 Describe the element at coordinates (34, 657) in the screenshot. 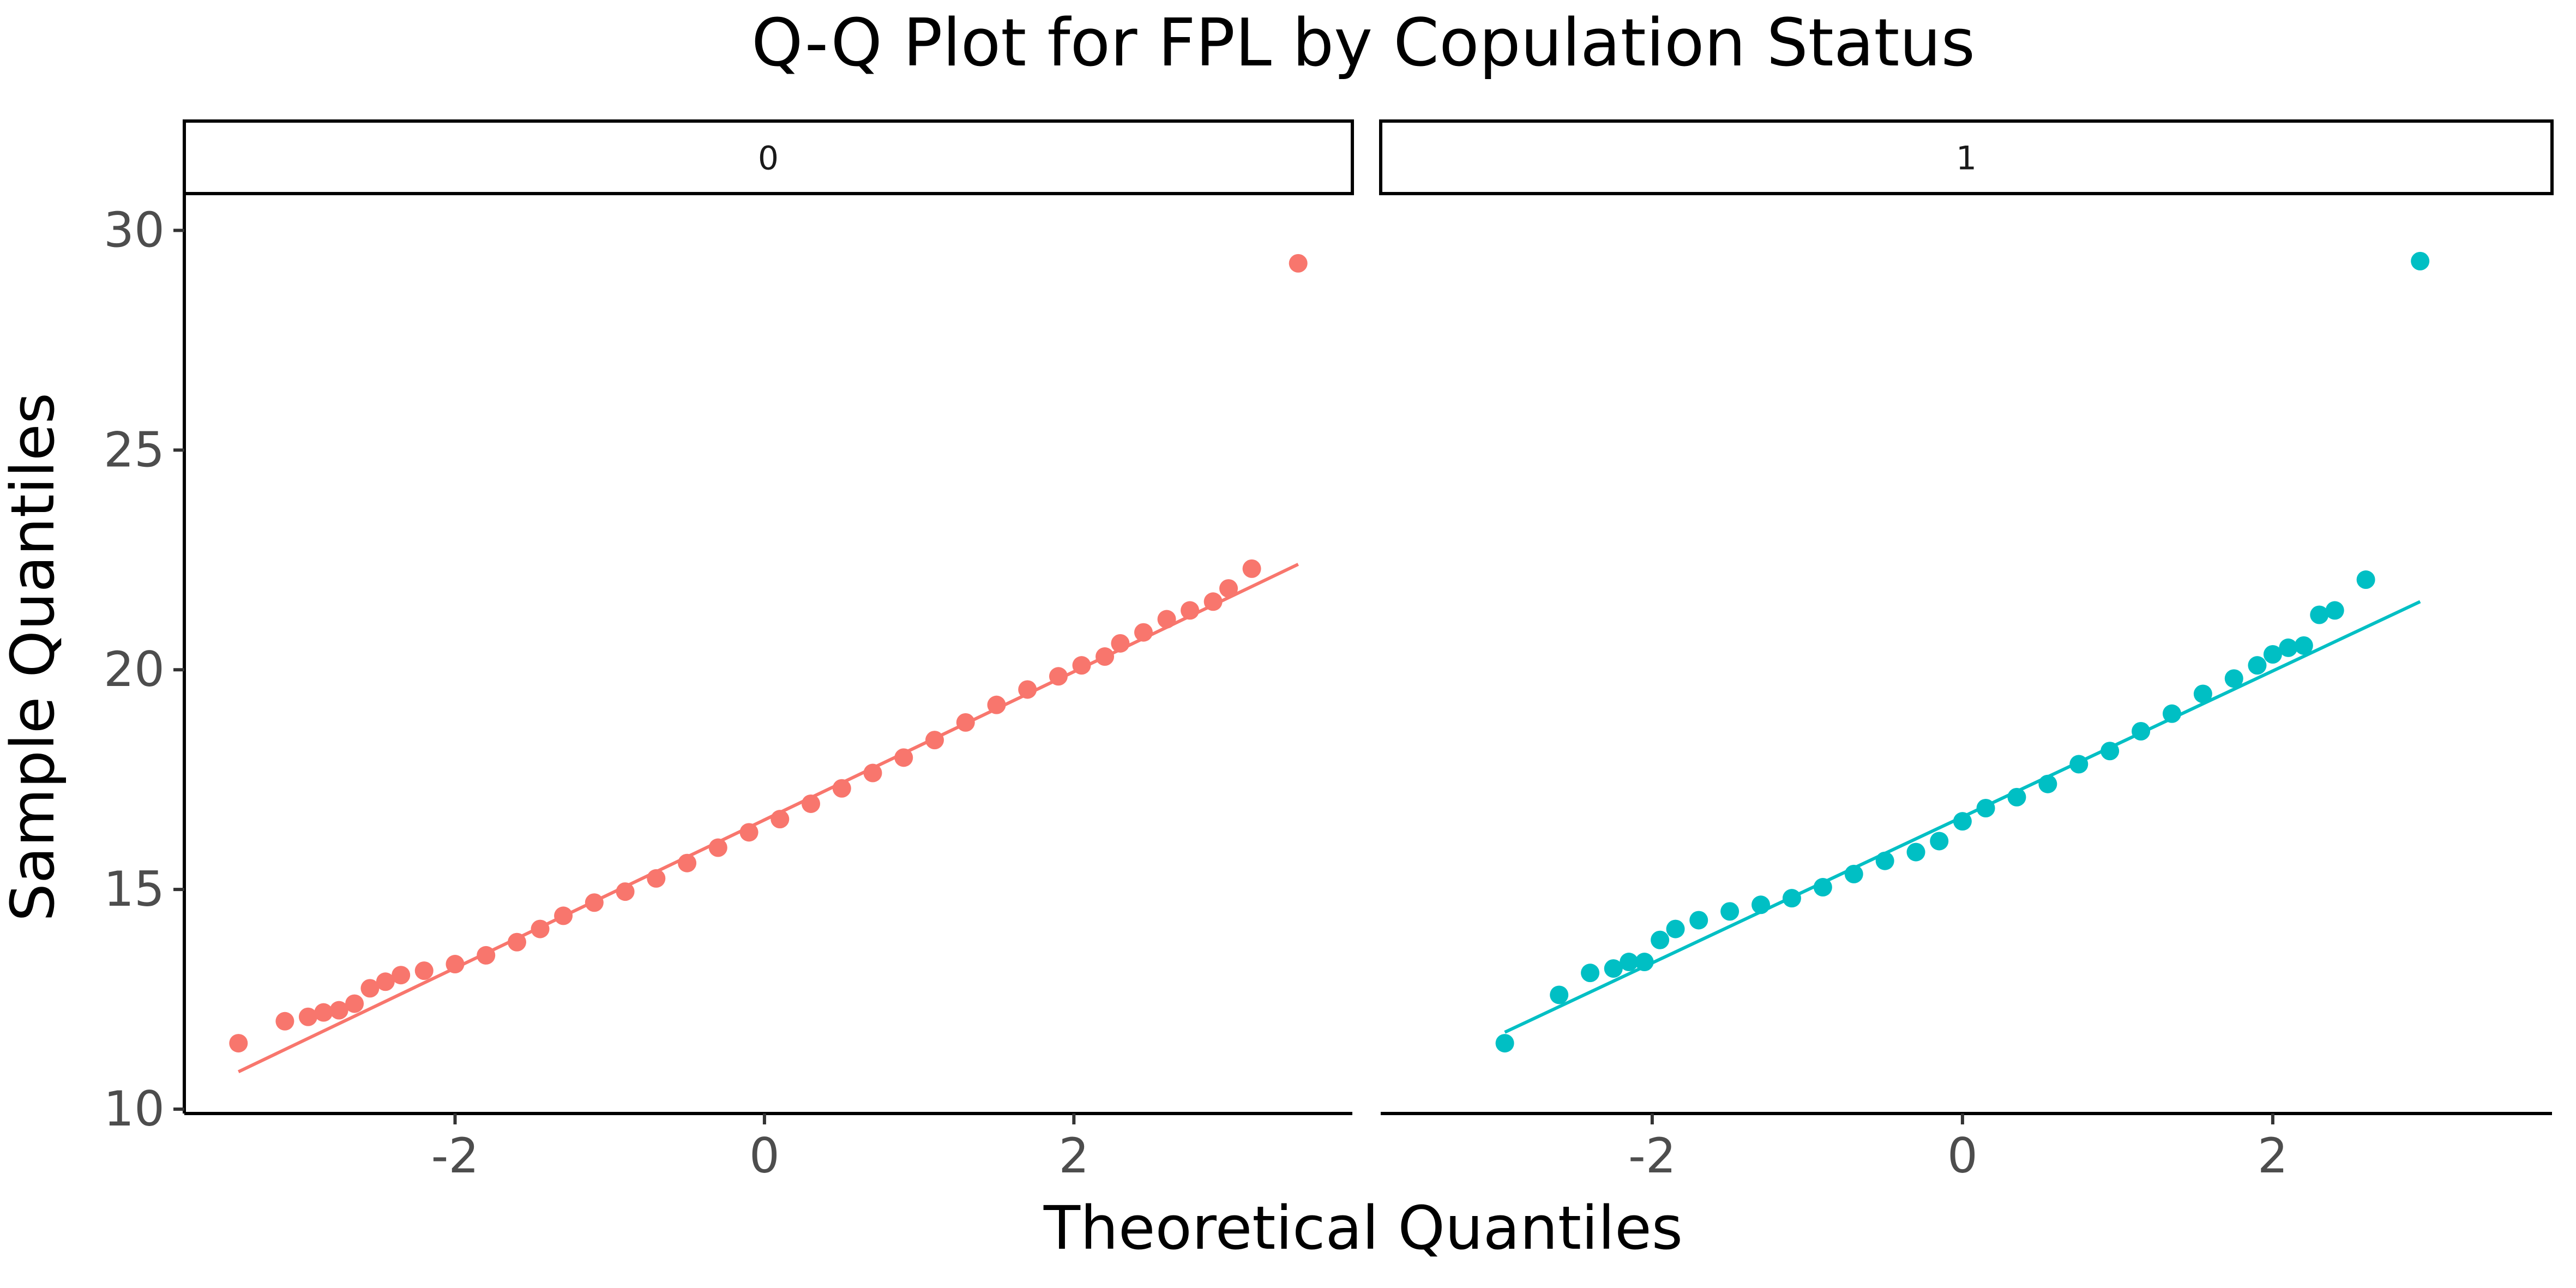

I see `y-axis-label: Sample Quantiles` at that location.